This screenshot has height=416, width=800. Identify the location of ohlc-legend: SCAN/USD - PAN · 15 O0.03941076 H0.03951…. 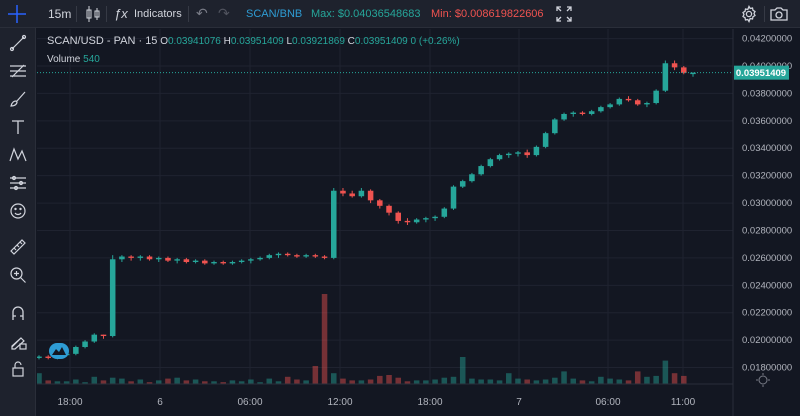
(253, 41).